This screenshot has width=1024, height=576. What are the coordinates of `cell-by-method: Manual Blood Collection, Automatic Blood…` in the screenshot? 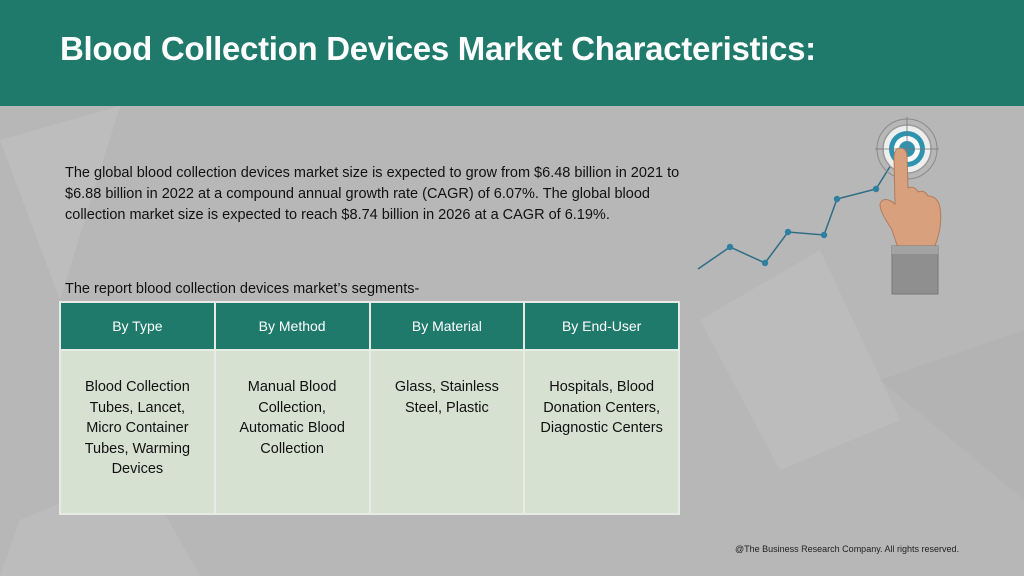 It's located at (292, 432).